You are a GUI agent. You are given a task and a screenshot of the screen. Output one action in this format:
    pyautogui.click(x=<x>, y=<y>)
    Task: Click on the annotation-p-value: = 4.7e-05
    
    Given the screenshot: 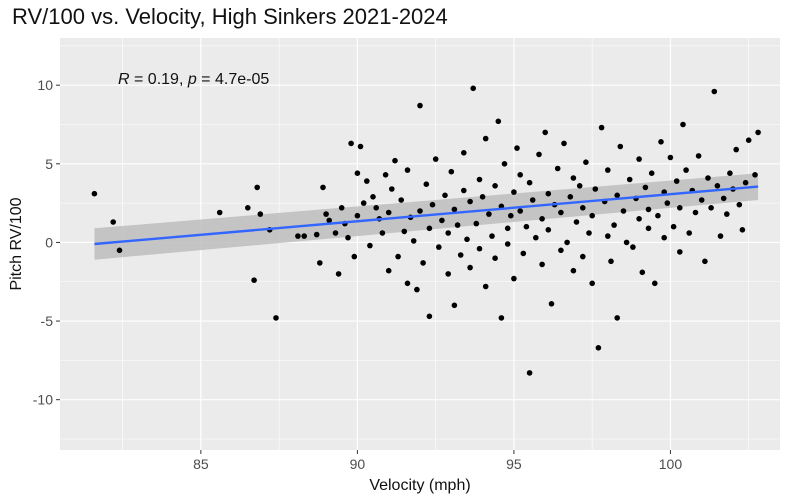 What is the action you would take?
    pyautogui.click(x=233, y=79)
    